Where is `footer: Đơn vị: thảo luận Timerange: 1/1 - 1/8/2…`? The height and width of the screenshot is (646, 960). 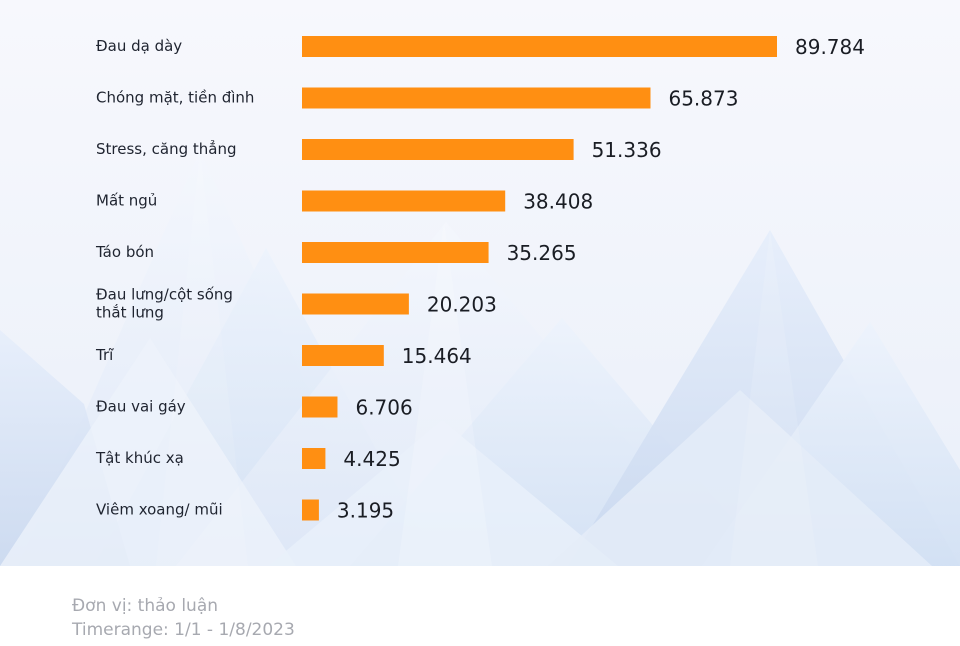 footer: Đơn vị: thảo luận Timerange: 1/1 - 1/8/2… is located at coordinates (480, 606).